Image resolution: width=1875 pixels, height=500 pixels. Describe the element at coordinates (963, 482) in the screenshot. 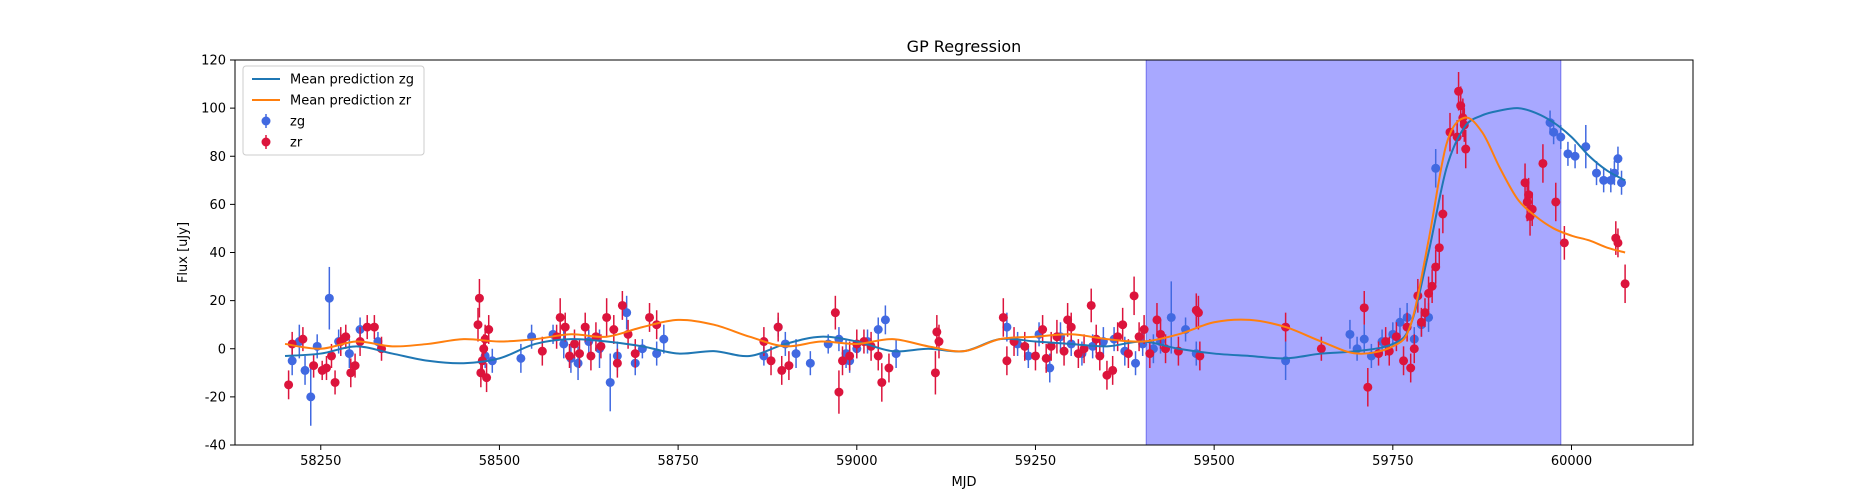

I see `x-axis-label: MJD` at that location.